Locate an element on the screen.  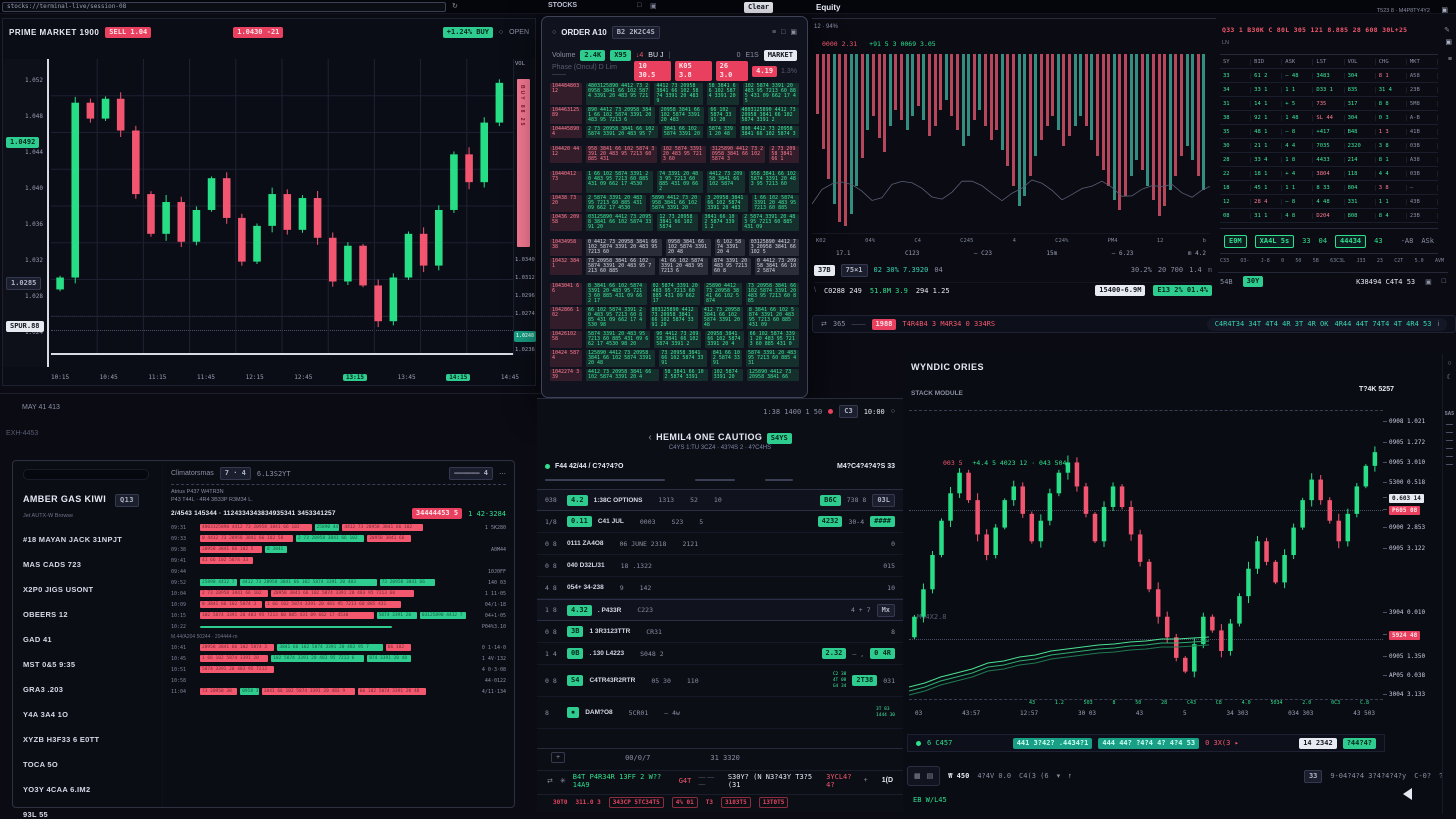
log-row: 10:58 44·0122 is located at coordinates (338, 680).